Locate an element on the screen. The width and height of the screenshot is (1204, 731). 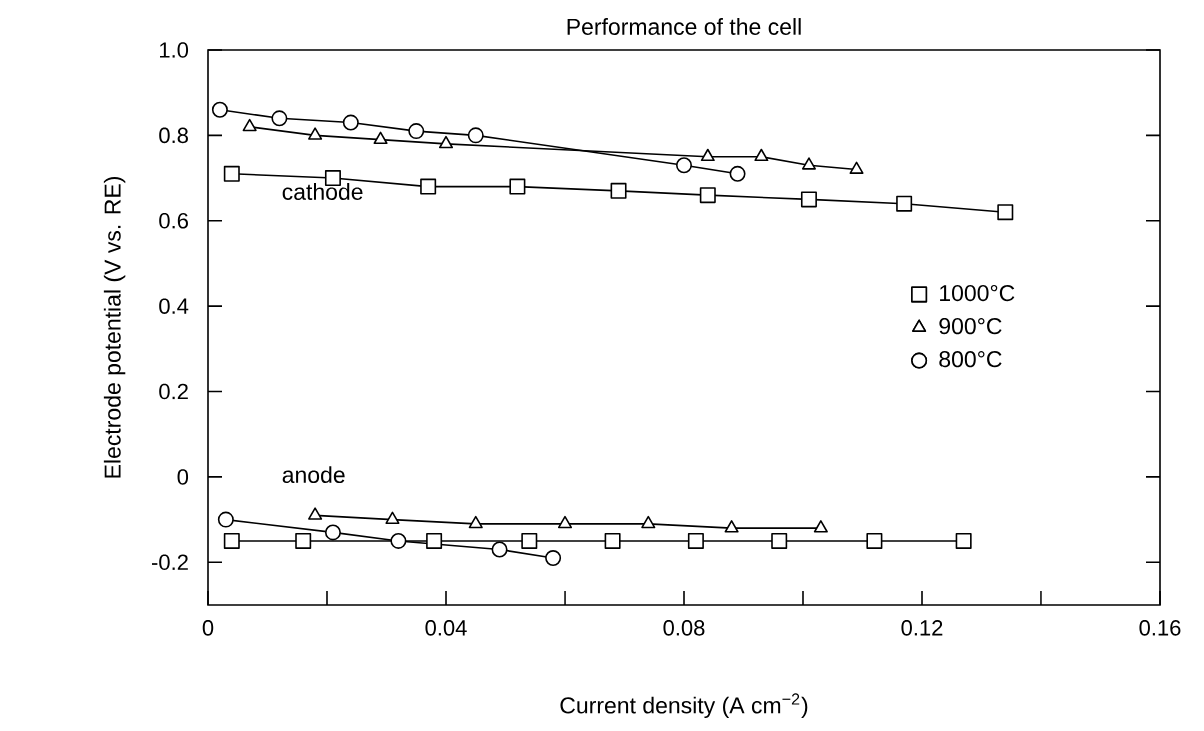
y-tick-label: 0.4 is located at coordinates (174, 306).